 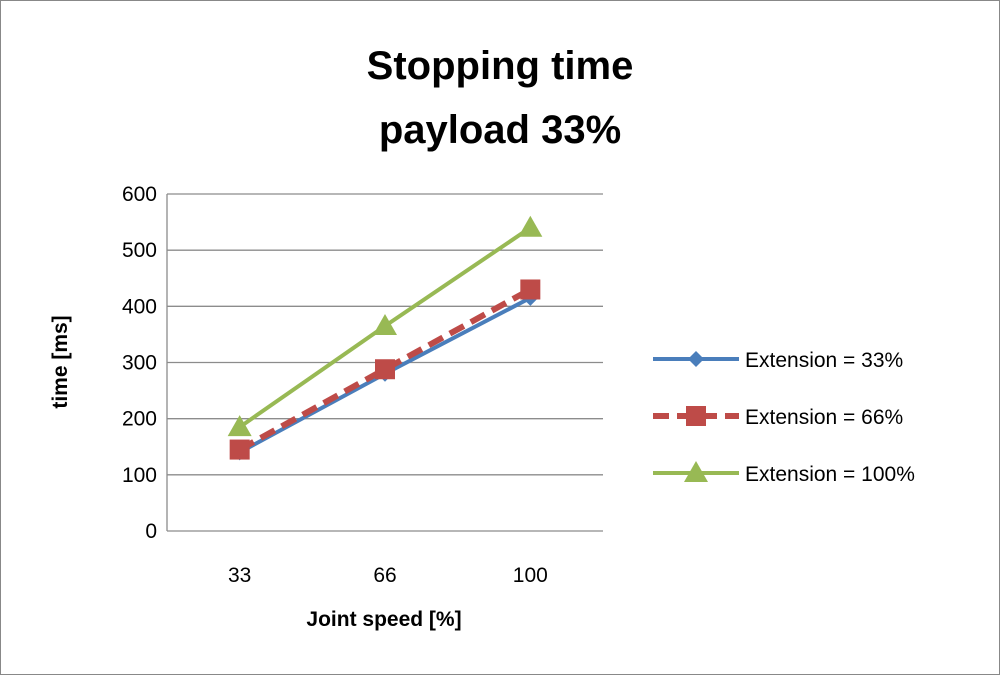 I want to click on series-line, so click(x=385, y=369).